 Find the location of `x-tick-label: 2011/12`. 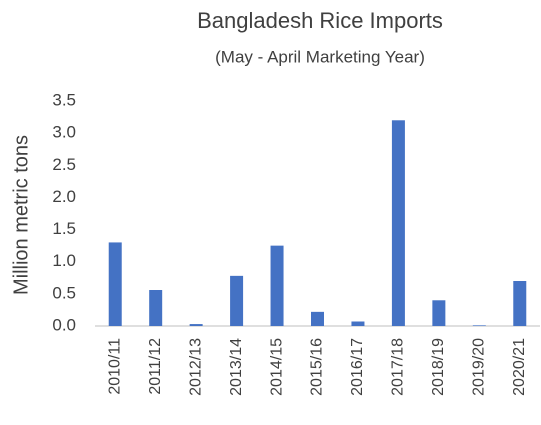

x-tick-label: 2011/12 is located at coordinates (155, 366).